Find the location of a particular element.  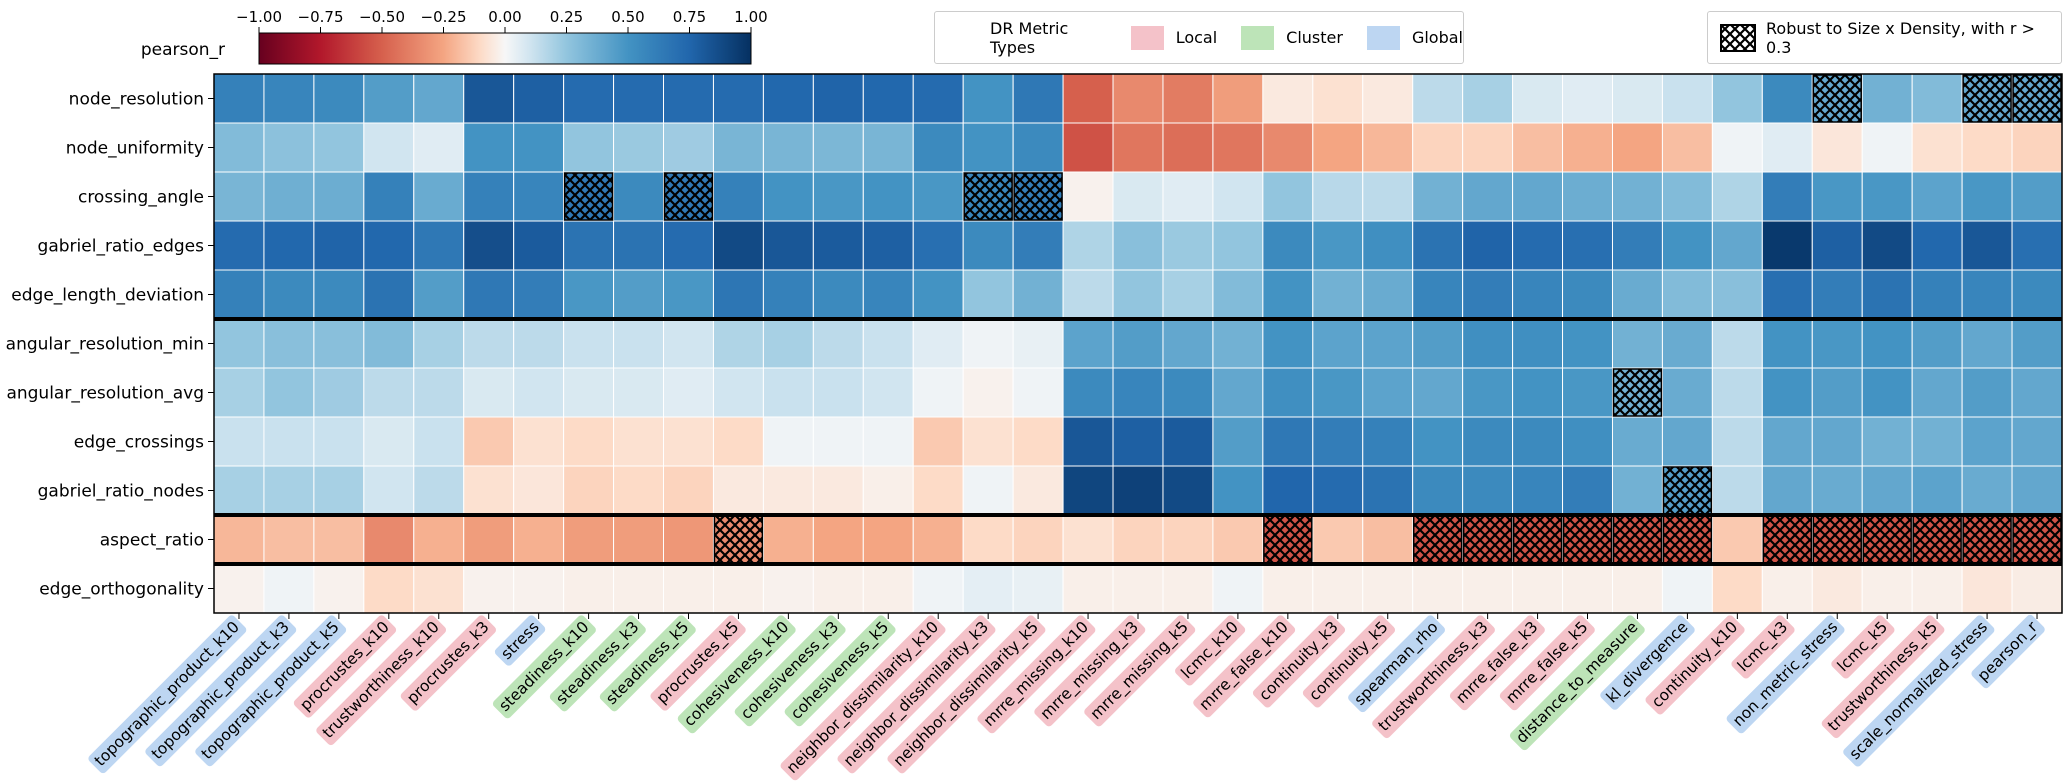

legend-item-cluster: Cluster is located at coordinates (1292, 37).